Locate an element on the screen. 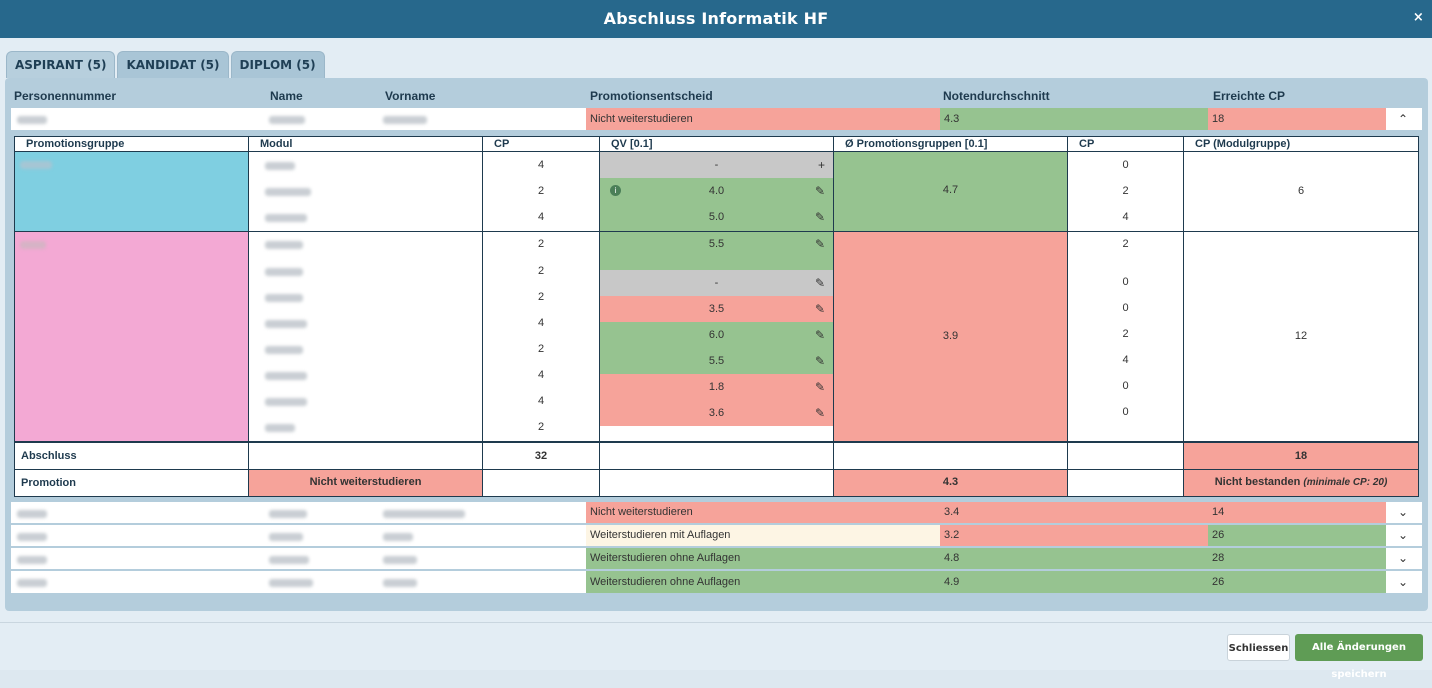 The height and width of the screenshot is (688, 1432). window-title: Abschluss Informatik HF is located at coordinates (716, 18).